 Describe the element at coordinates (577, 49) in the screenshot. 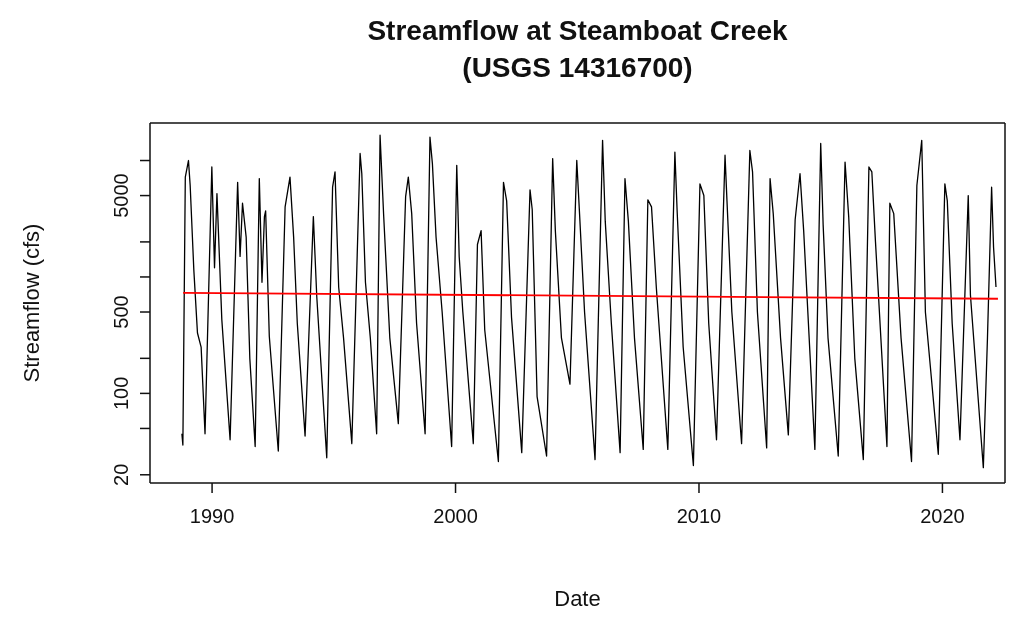

I see `chart-title: Streamflow at Steamboat Creek (USGS 14316700)` at that location.